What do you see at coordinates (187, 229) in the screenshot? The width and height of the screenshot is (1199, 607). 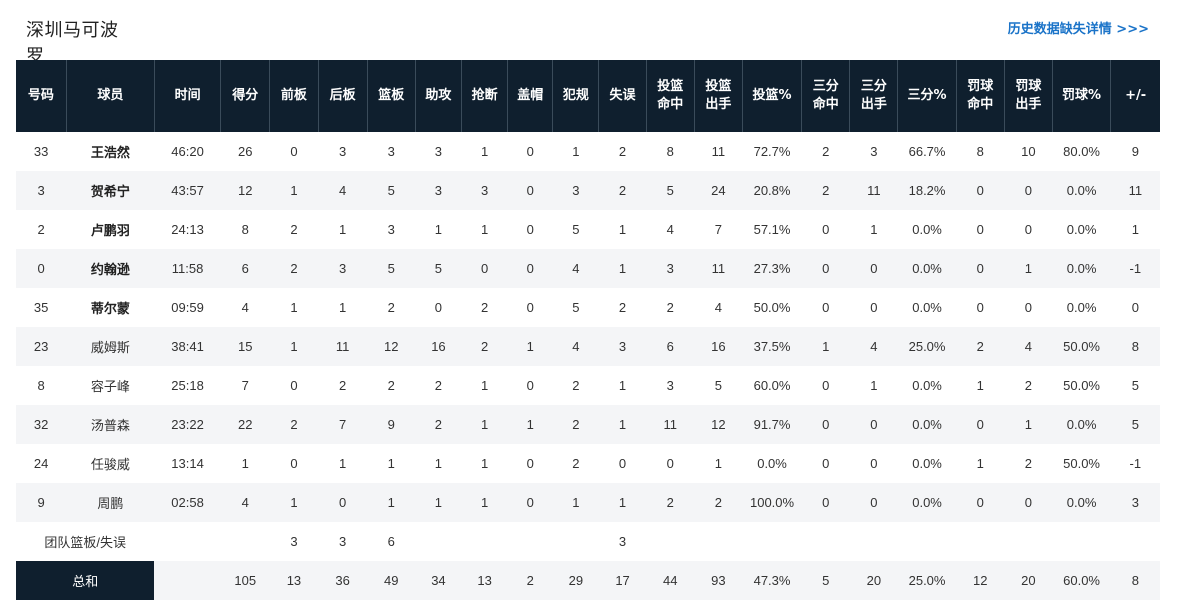 I see `cell-time: 24:13` at bounding box center [187, 229].